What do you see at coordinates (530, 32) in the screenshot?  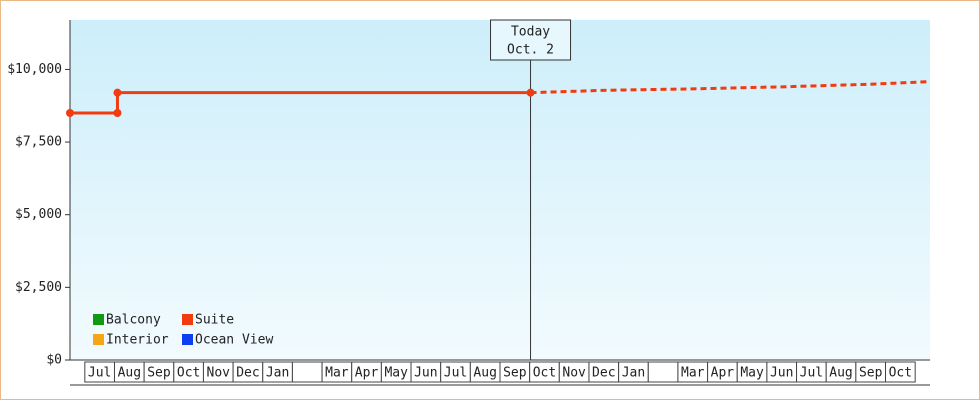 I see `today-label: Today` at bounding box center [530, 32].